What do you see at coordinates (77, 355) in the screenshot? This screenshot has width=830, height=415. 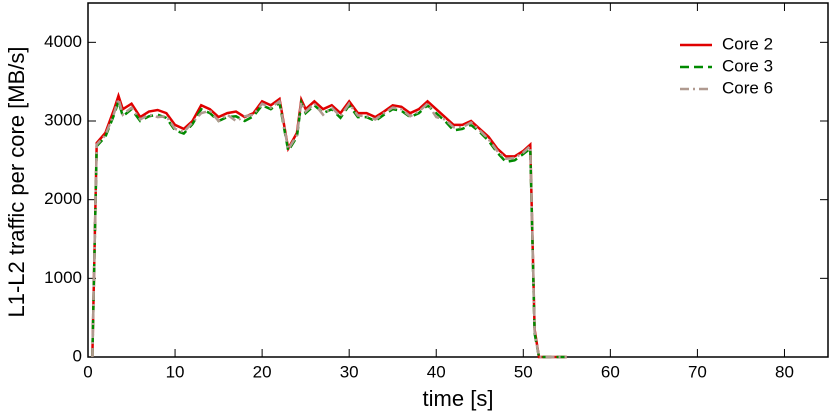 I see `y-tick-label: 0` at bounding box center [77, 355].